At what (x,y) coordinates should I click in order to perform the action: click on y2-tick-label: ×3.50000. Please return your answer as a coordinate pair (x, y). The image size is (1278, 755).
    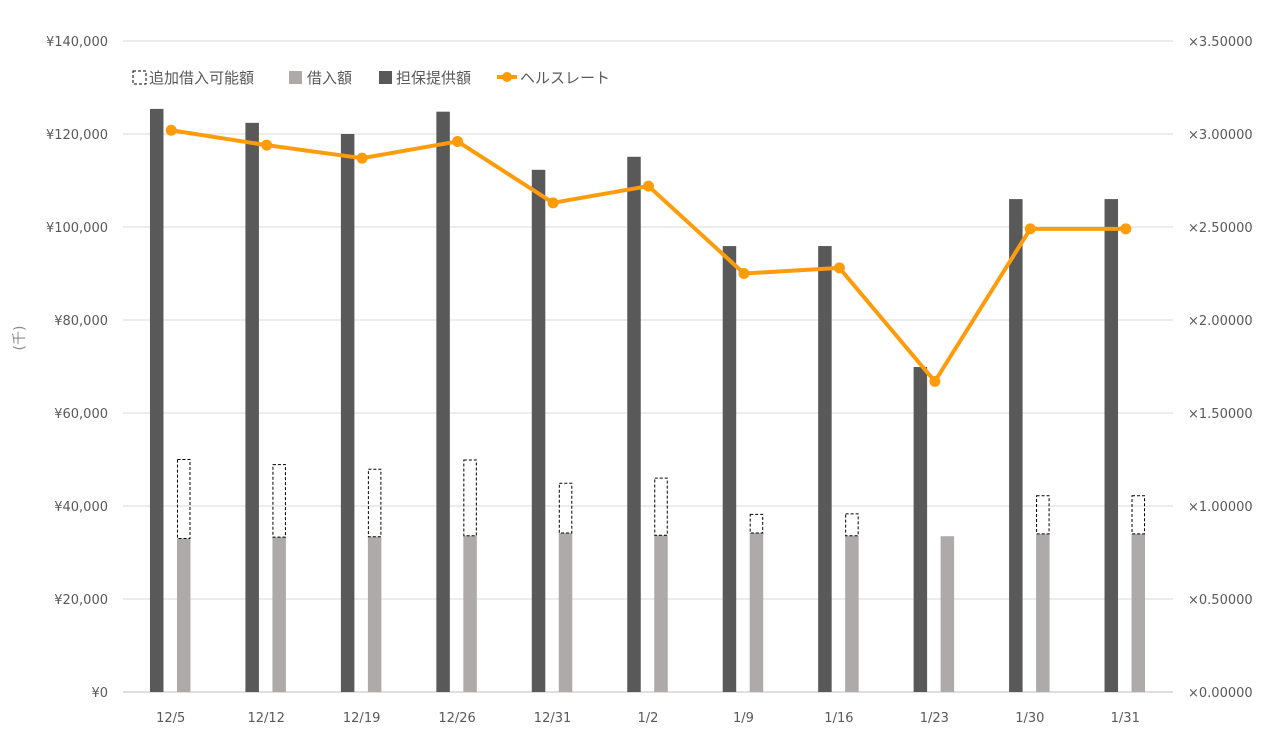
    Looking at the image, I should click on (1220, 42).